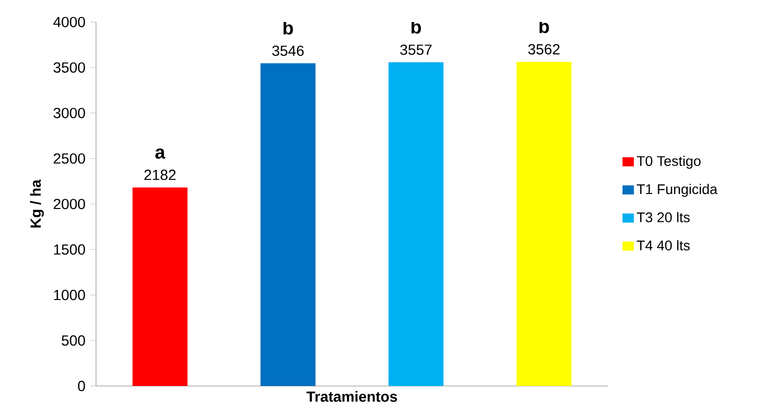  I want to click on data-label: 2182, so click(160, 175).